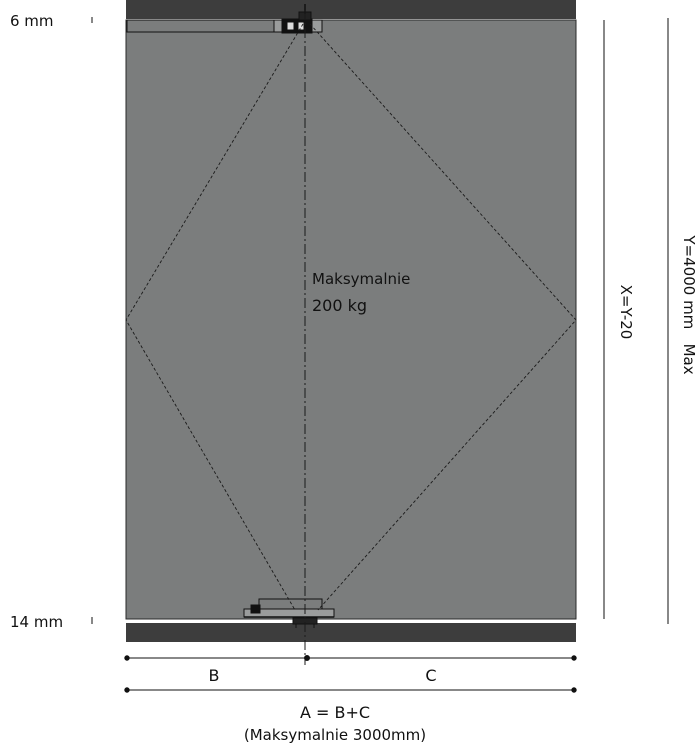  What do you see at coordinates (626, 312) in the screenshot?
I see `x-dimension-label: X=Y-20` at bounding box center [626, 312].